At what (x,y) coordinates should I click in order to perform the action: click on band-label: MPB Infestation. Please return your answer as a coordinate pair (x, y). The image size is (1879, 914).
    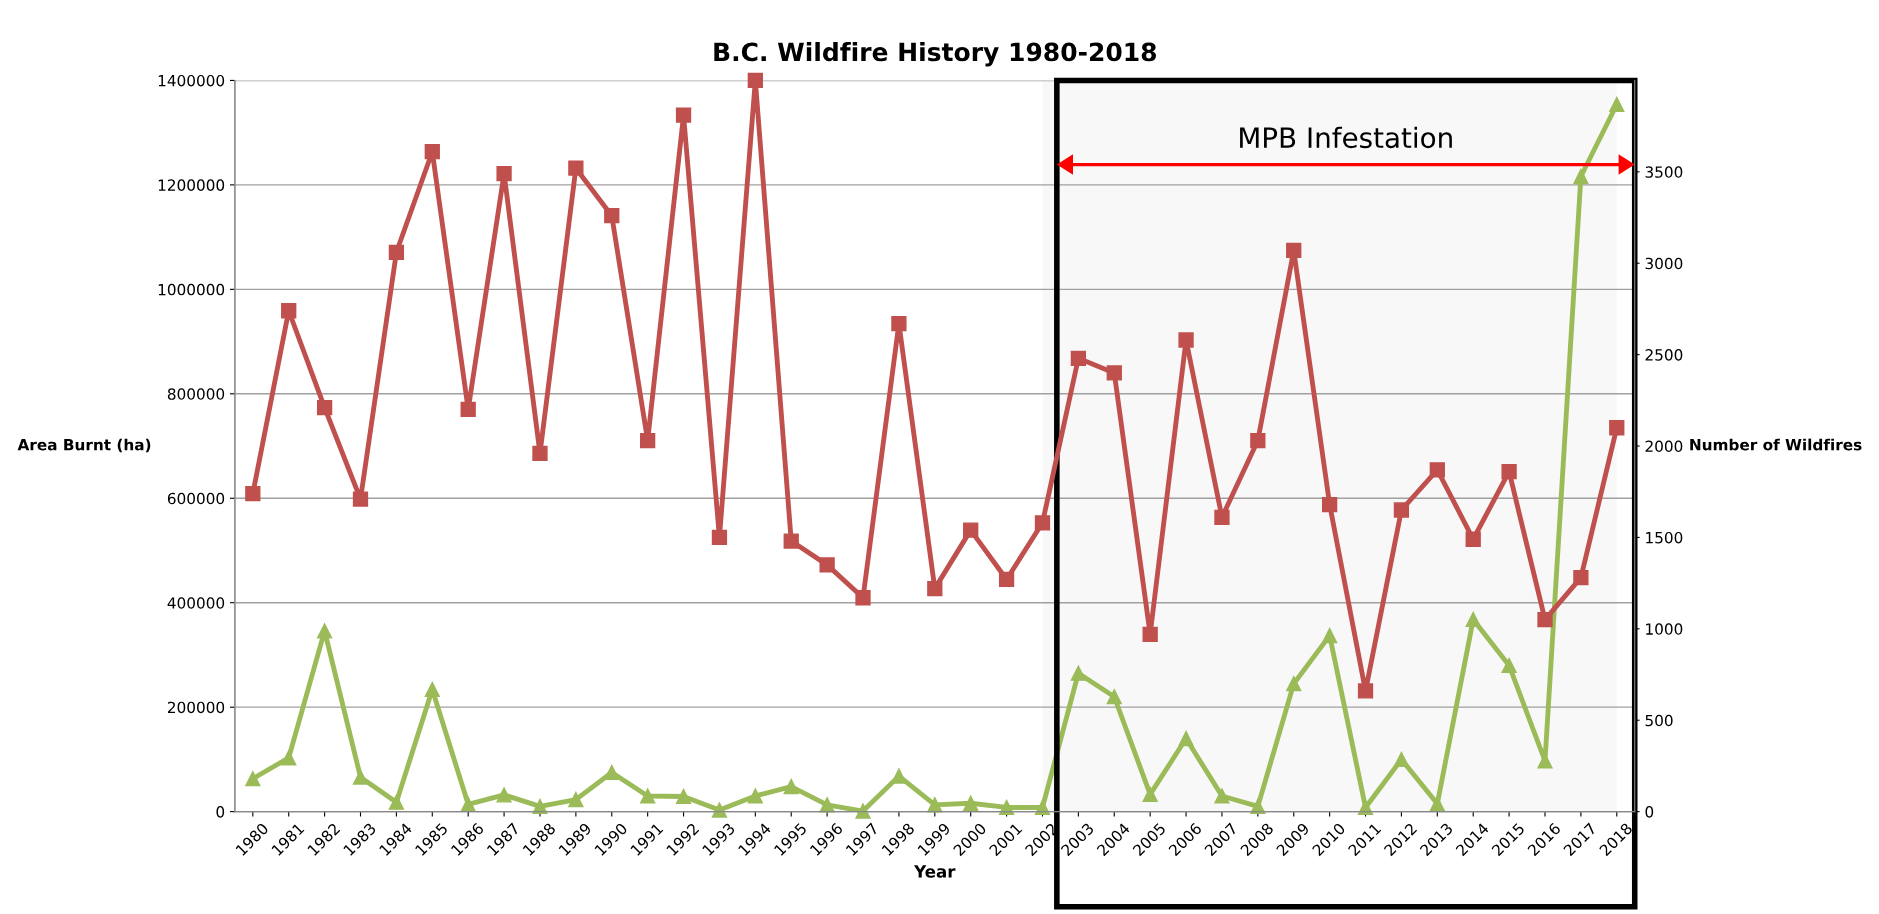
    Looking at the image, I should click on (1346, 137).